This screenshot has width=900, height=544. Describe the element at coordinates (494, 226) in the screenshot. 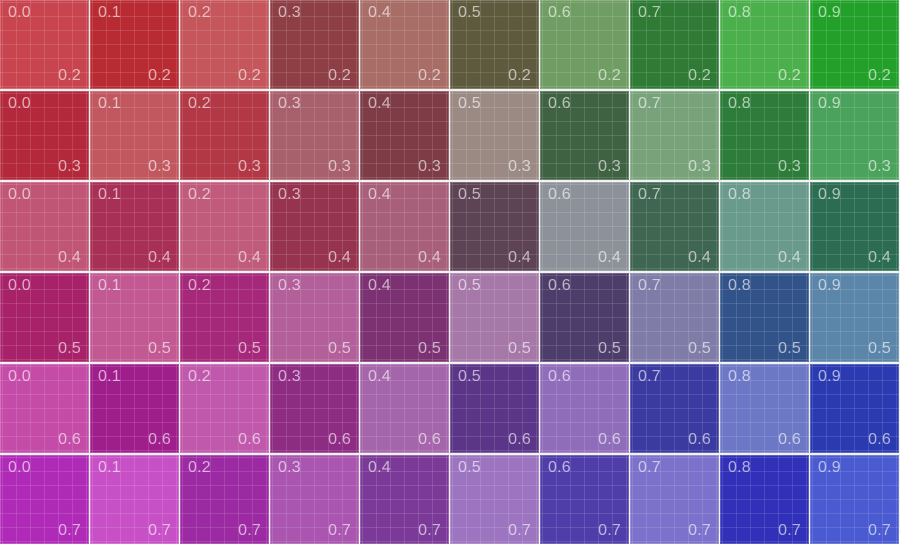

I see `swatch-cell: 0.5 0.4` at that location.